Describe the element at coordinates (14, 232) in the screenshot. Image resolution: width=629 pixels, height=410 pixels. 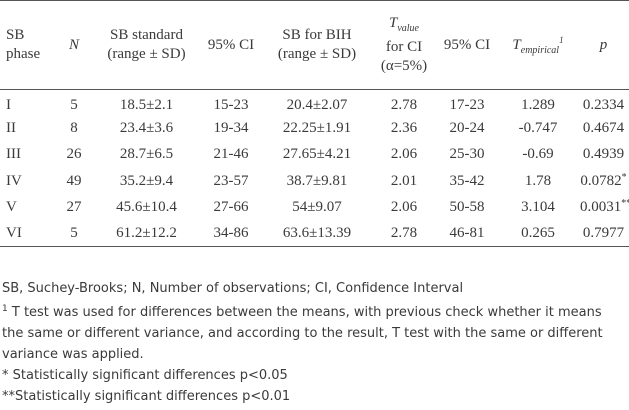
I see `cell-sb-phase: VI` at that location.